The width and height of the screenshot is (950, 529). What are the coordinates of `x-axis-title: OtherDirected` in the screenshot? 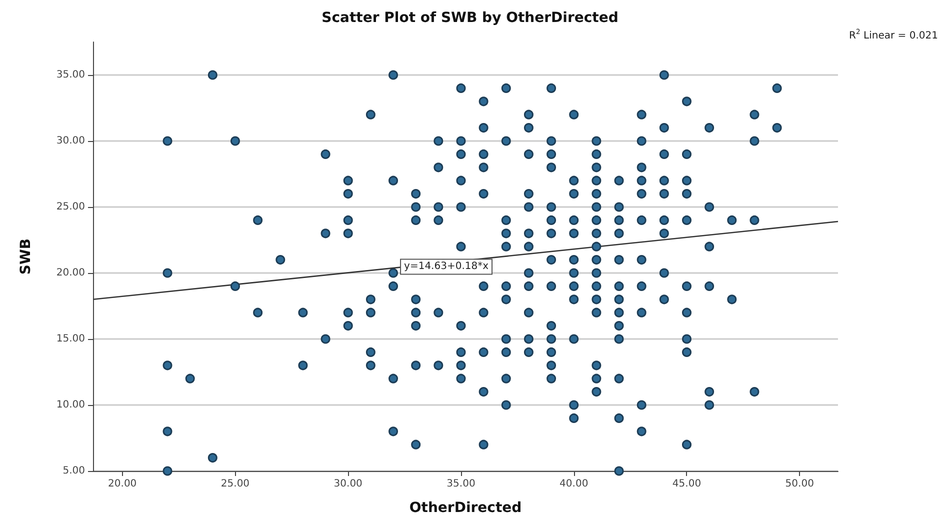 It's located at (465, 508).